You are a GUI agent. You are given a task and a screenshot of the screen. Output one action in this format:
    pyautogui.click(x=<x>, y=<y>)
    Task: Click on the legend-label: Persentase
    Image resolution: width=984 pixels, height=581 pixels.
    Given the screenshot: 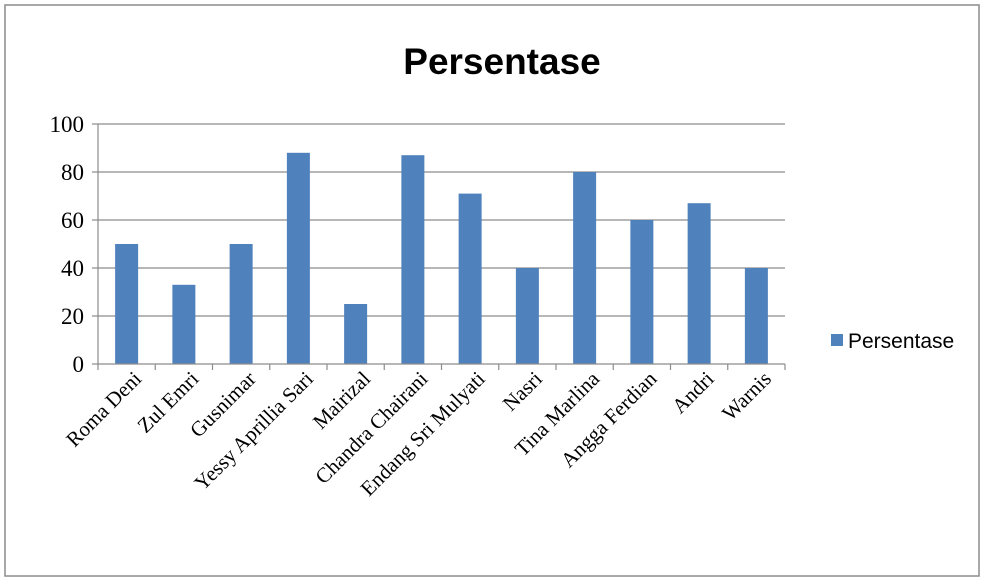 What is the action you would take?
    pyautogui.click(x=901, y=341)
    